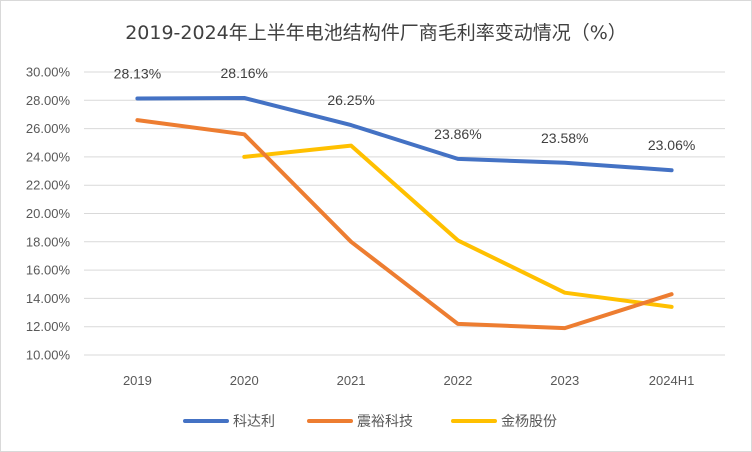 The image size is (752, 452). What do you see at coordinates (529, 422) in the screenshot?
I see `legend-label: 金杨股份` at bounding box center [529, 422].